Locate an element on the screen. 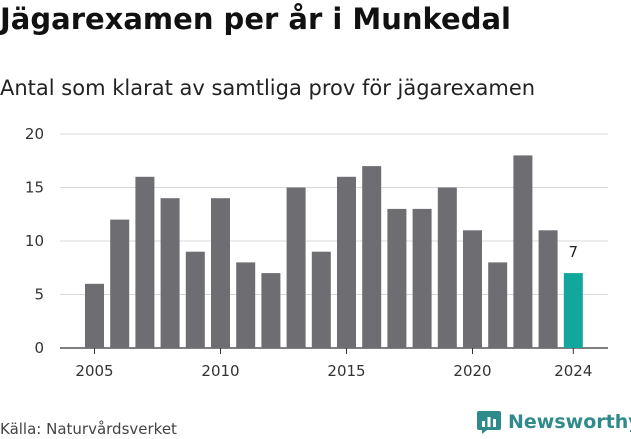 The height and width of the screenshot is (439, 631). bar-2016 is located at coordinates (372, 257).